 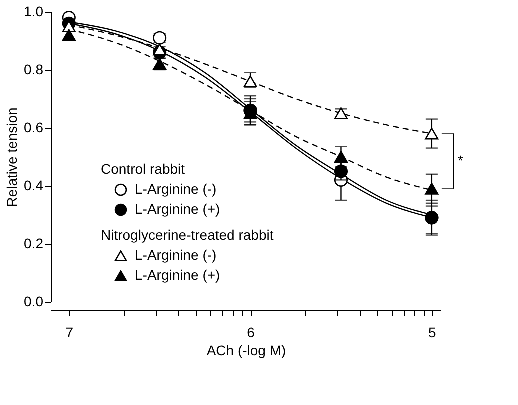 What do you see at coordinates (187, 235) in the screenshot?
I see `annotation: Nitroglycerine-treated rabbit` at bounding box center [187, 235].